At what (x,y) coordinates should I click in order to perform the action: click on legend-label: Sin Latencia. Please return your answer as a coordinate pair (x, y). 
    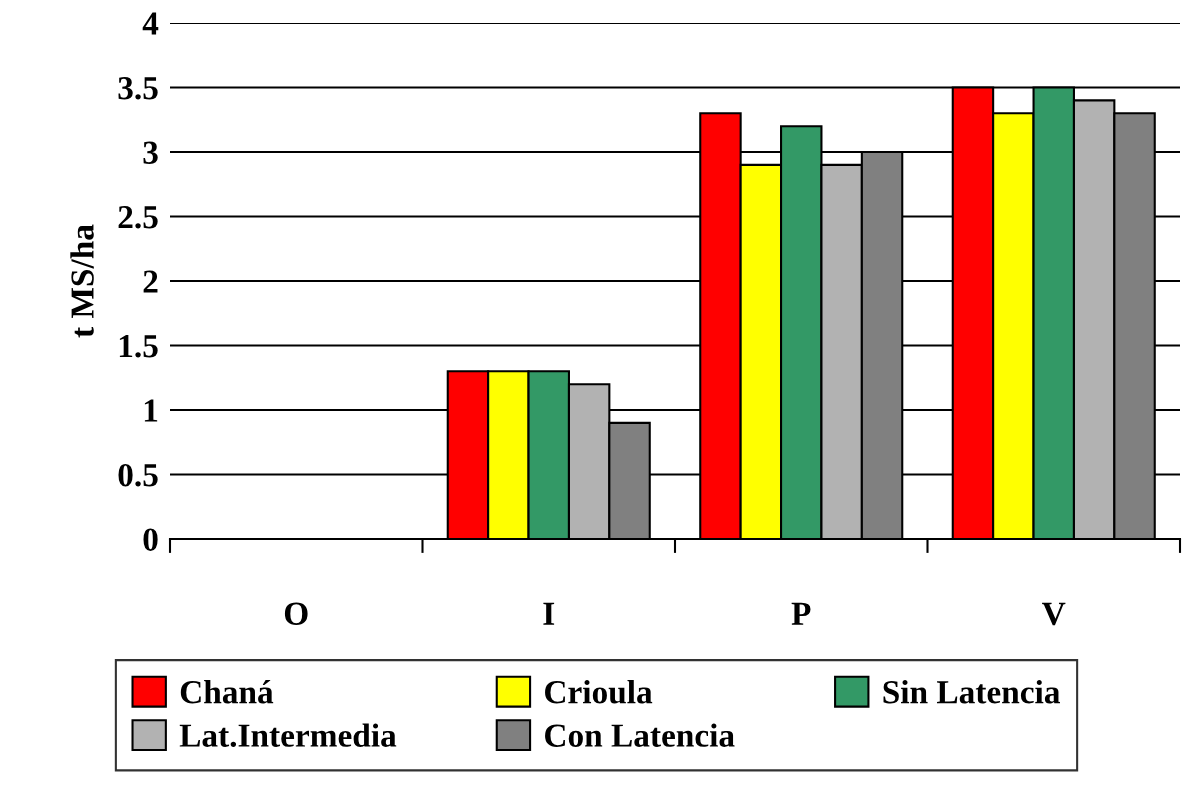
    Looking at the image, I should click on (971, 692).